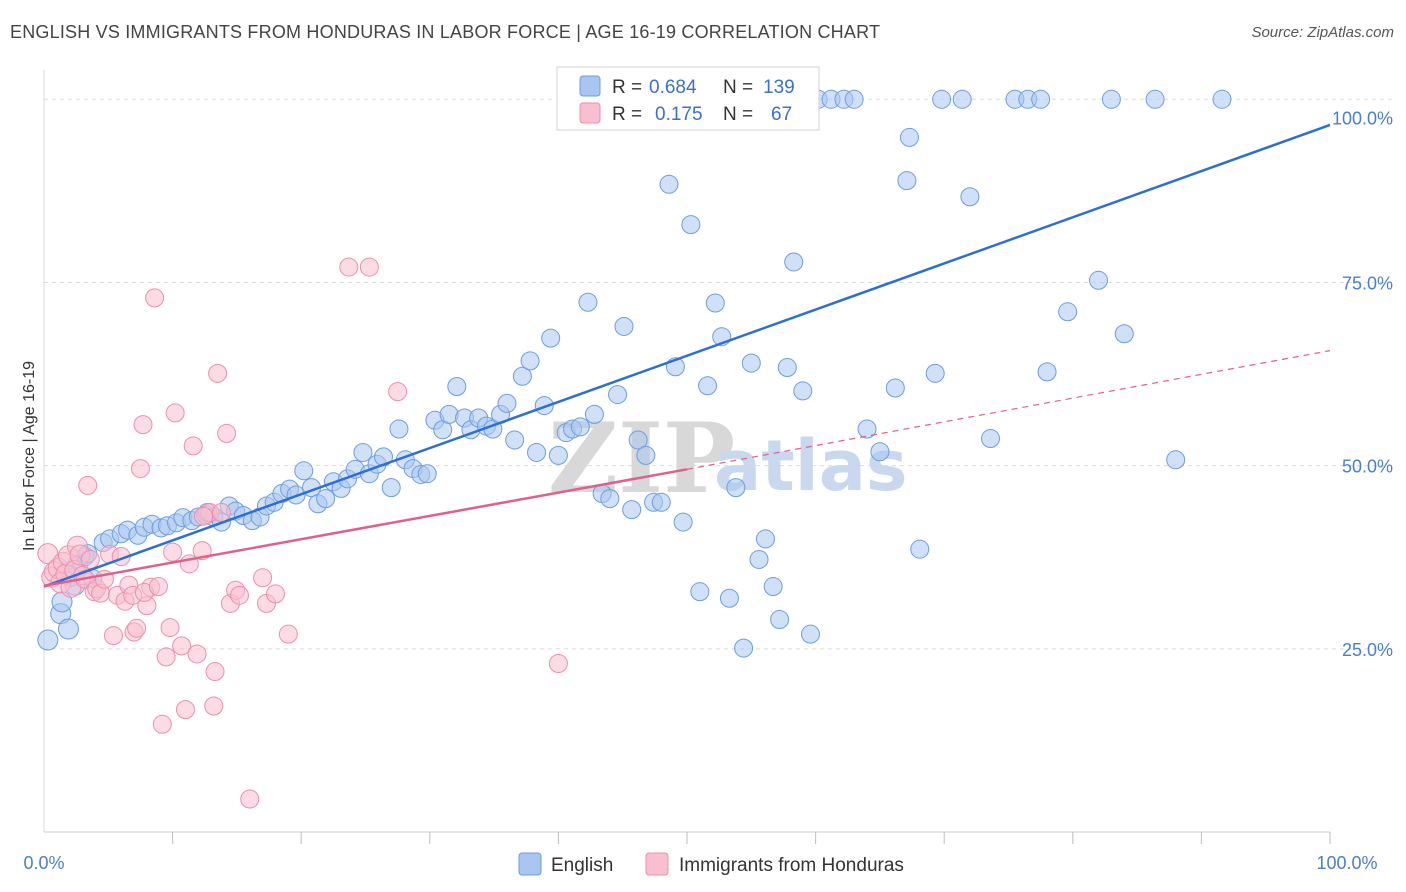  I want to click on watermark-atlas: atlas, so click(811, 466).